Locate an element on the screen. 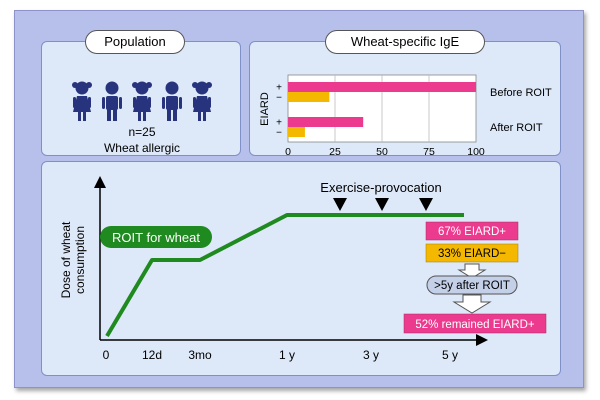 This screenshot has width=600, height=400. eiard-plus-box is located at coordinates (472, 231).